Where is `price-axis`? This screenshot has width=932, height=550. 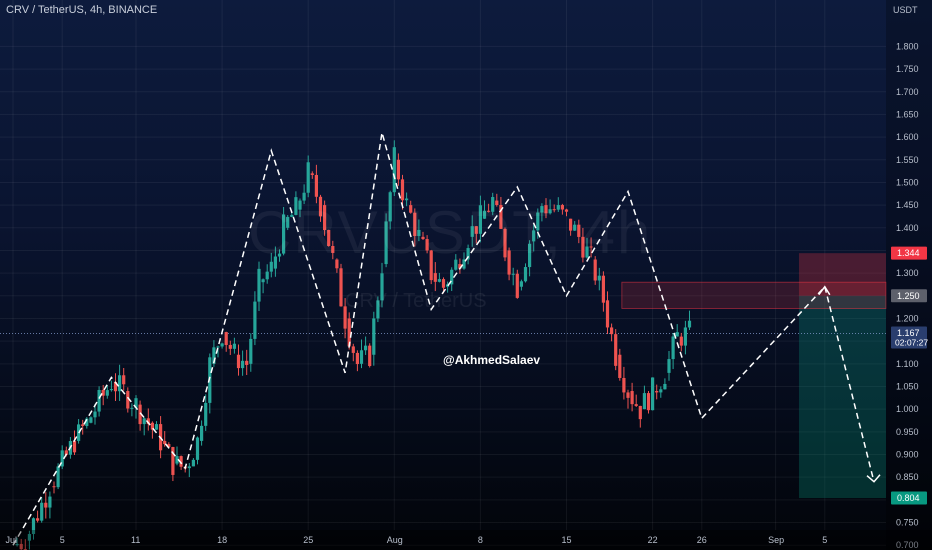
price-axis is located at coordinates (909, 275).